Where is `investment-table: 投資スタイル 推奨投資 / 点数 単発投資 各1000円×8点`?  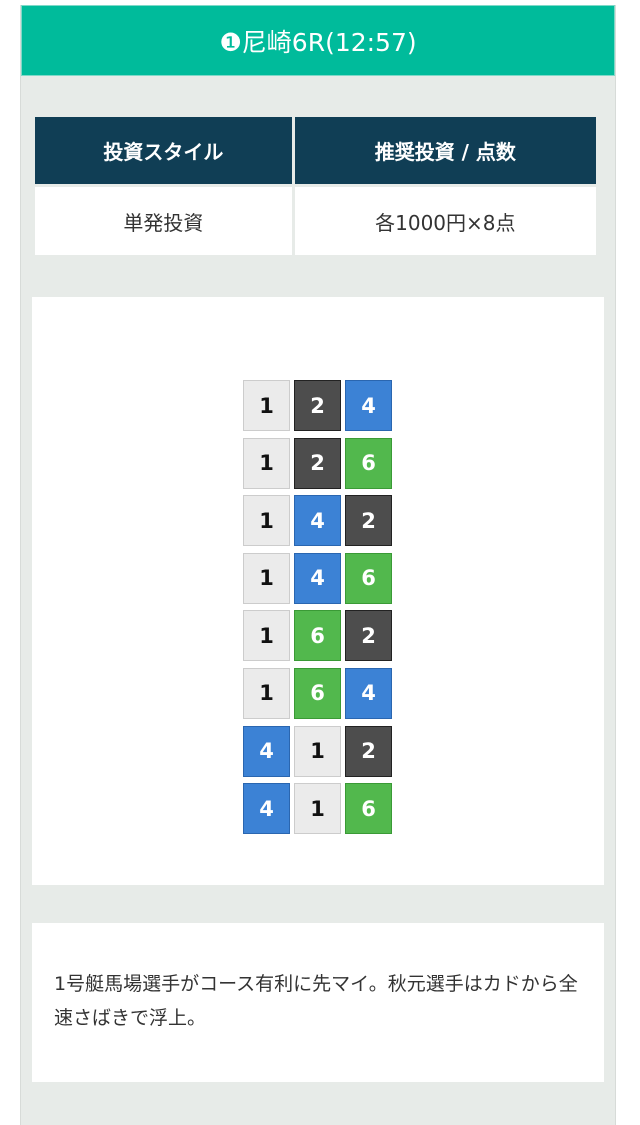
investment-table: 投資スタイル 推奨投資 / 点数 単発投資 各1000円×8点 is located at coordinates (315, 186).